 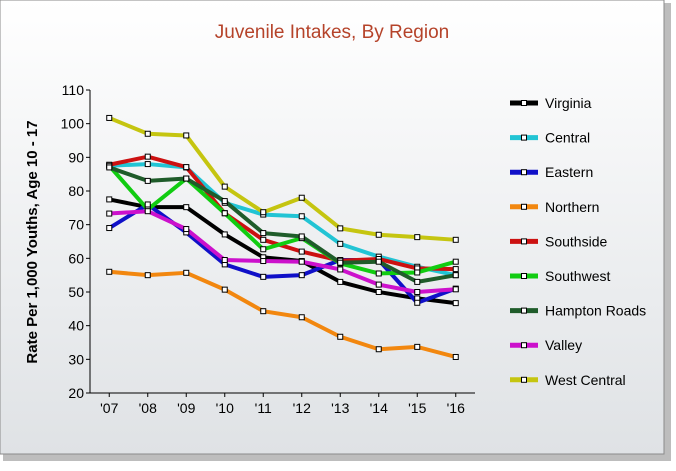 What do you see at coordinates (76, 157) in the screenshot?
I see `y-tick-label: 90` at bounding box center [76, 157].